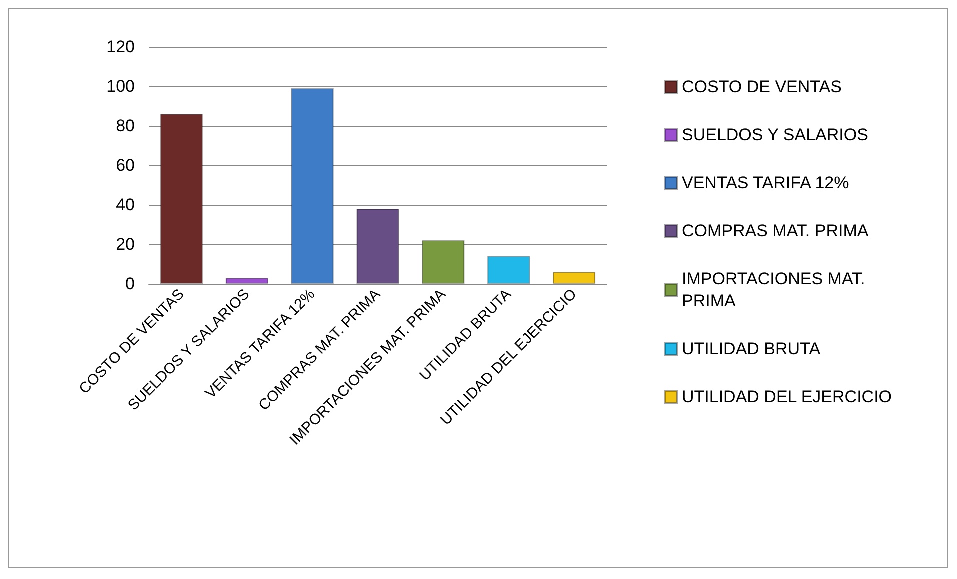 Image resolution: width=957 pixels, height=579 pixels. What do you see at coordinates (776, 231) in the screenshot?
I see `legend-label: COMPRAS MAT. PRIMA` at bounding box center [776, 231].